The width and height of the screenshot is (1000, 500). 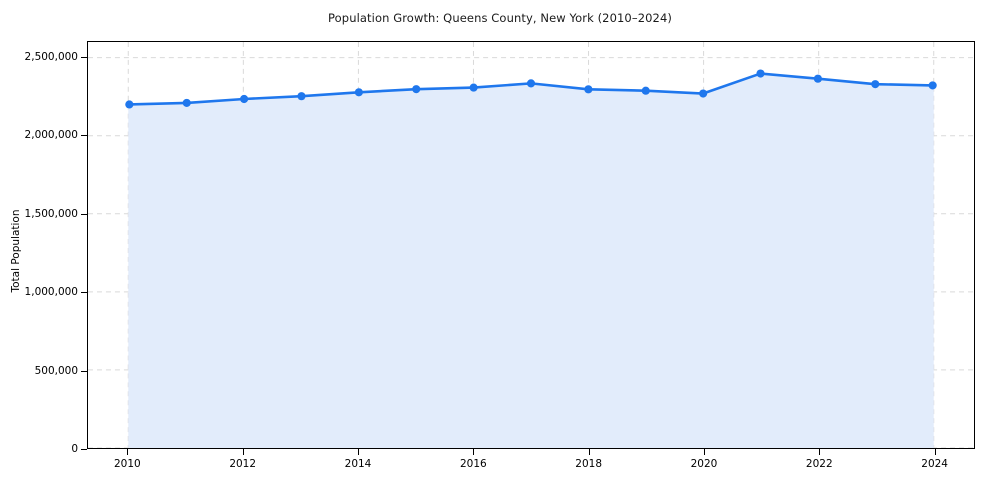 I want to click on x-tick-label: 2010, so click(x=127, y=464).